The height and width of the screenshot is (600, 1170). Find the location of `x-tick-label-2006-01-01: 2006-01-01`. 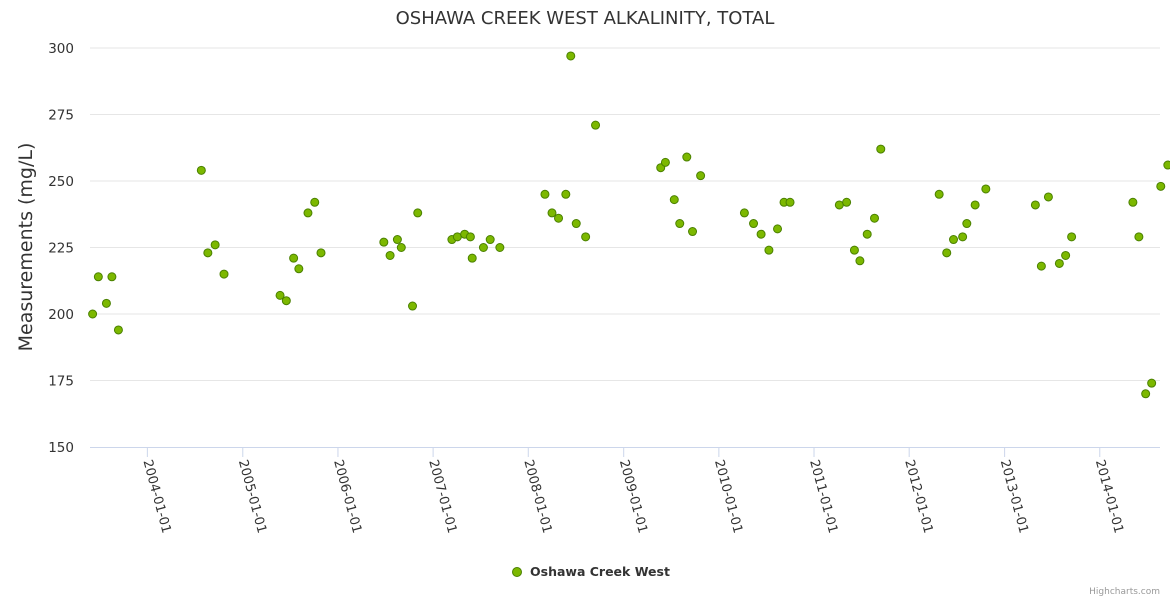

x-tick-label-2006-01-01: 2006-01-01 is located at coordinates (347, 496).